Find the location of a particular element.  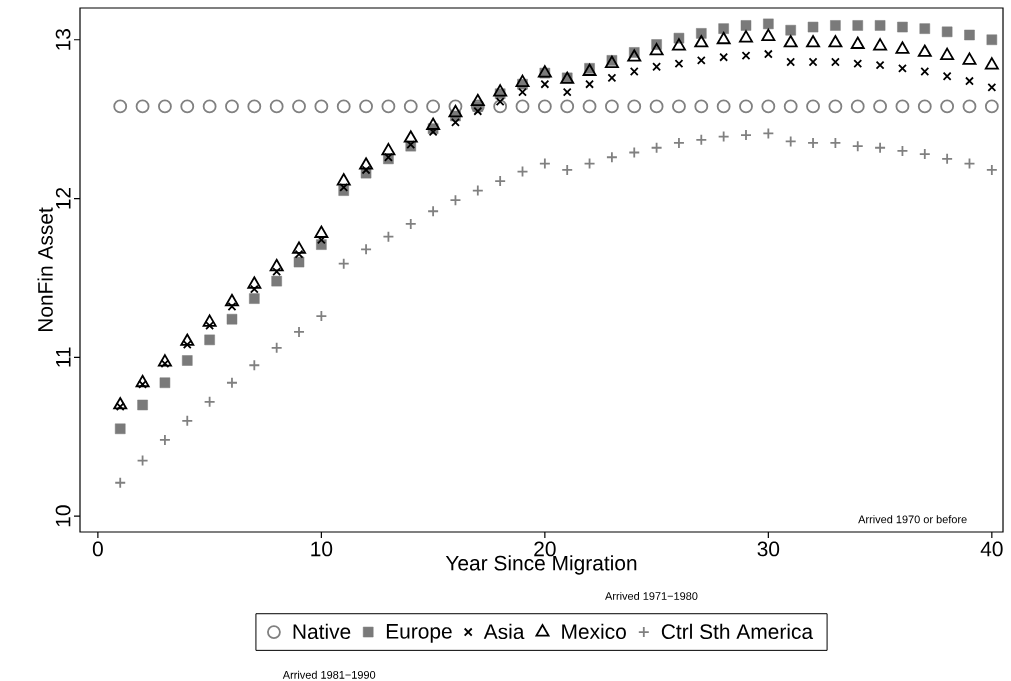

y-tick-label: 10 is located at coordinates (63, 516).